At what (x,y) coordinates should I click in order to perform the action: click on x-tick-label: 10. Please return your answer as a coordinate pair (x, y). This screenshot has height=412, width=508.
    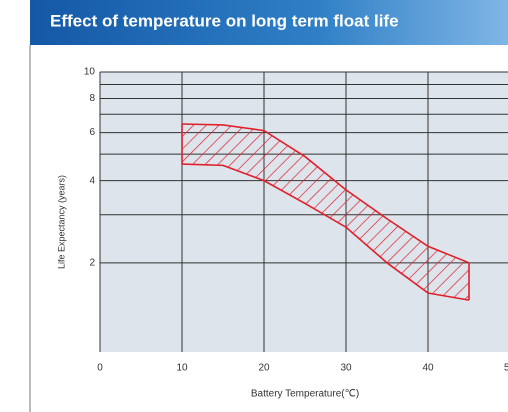
    Looking at the image, I should click on (182, 368).